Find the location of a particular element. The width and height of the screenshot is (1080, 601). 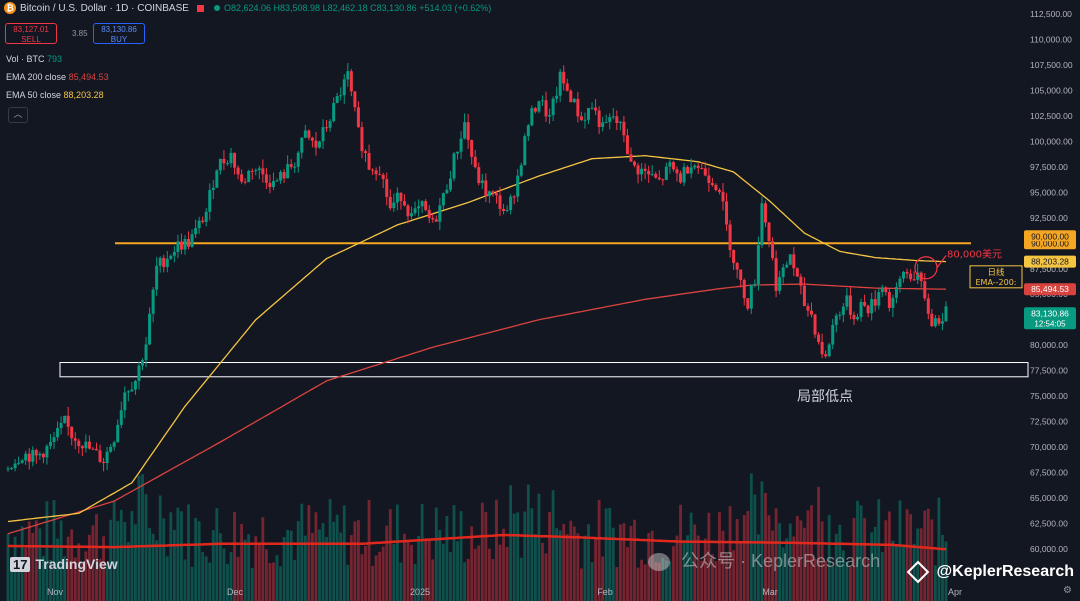

price-tag is located at coordinates (1050, 236).